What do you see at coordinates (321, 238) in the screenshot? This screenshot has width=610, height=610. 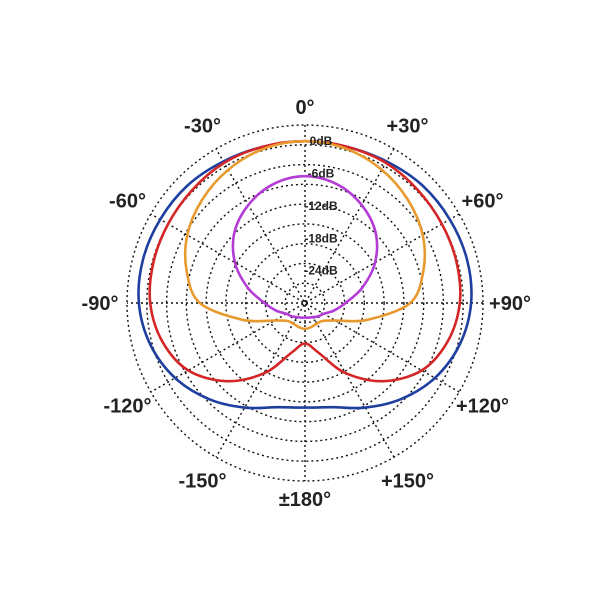 I see `radial-db-label: -18dB` at bounding box center [321, 238].